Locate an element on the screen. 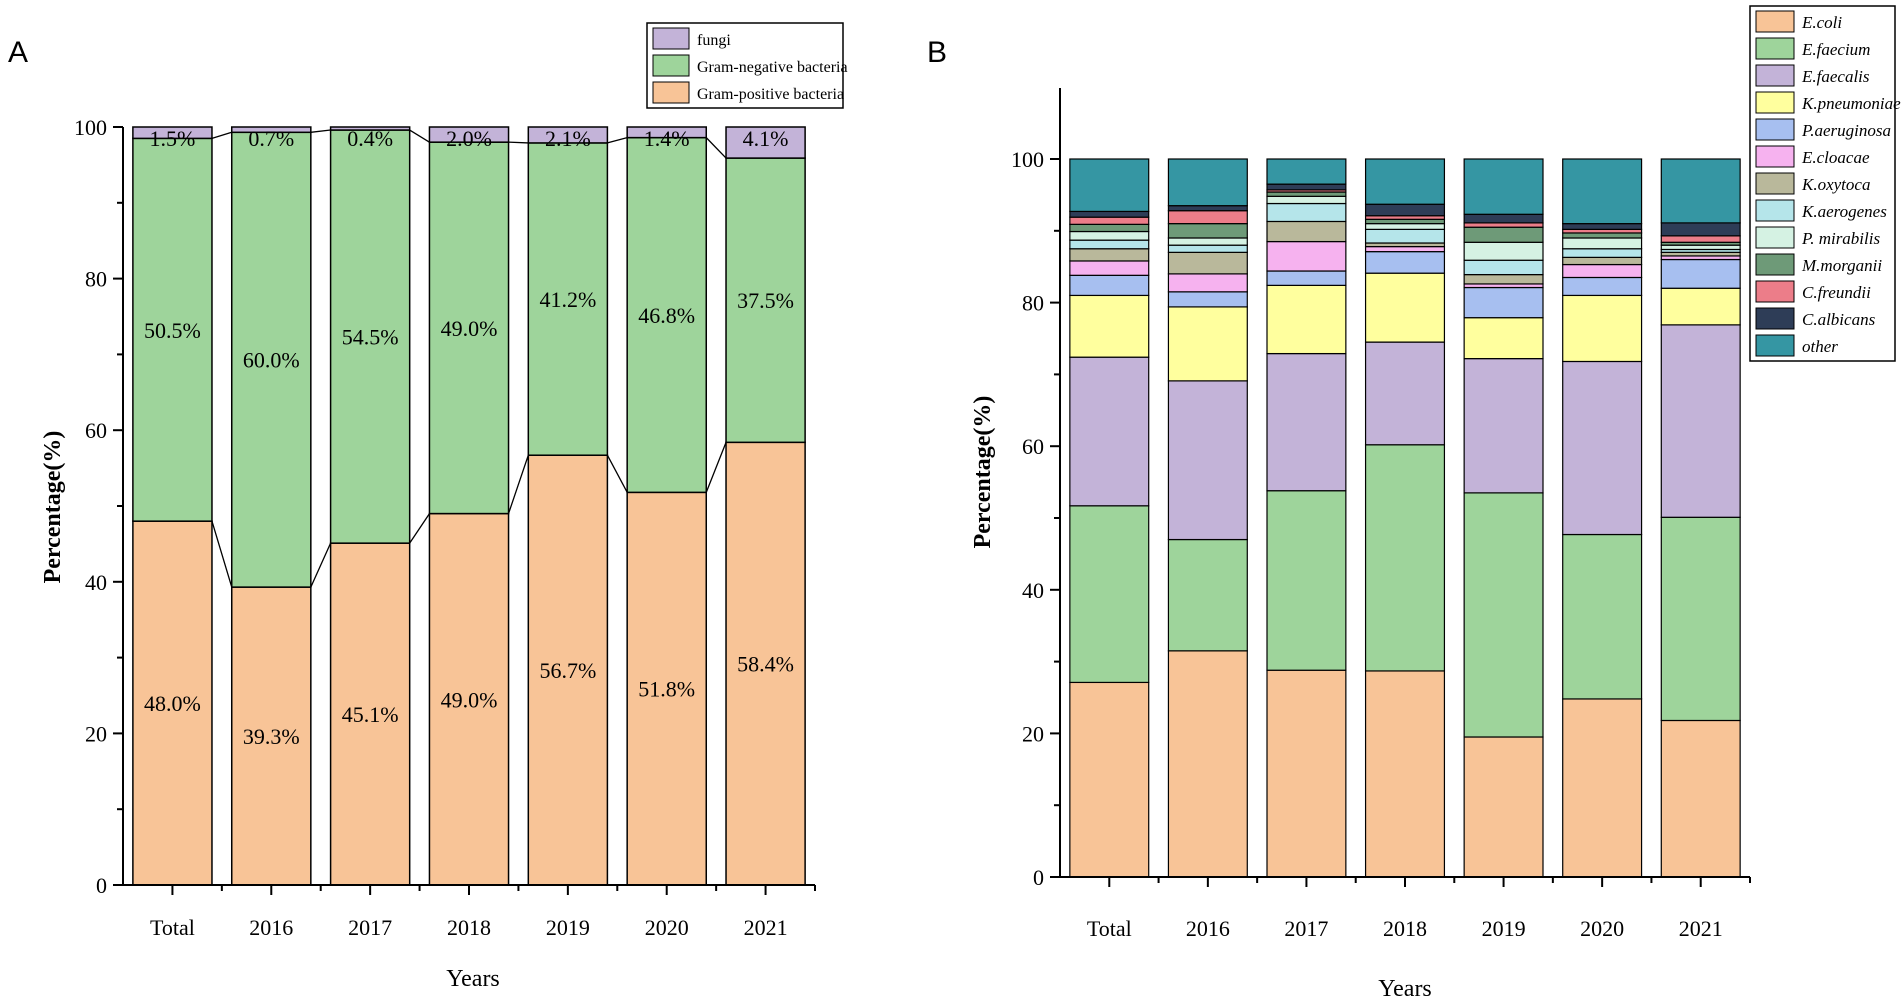  data-label-gram-negative-bacteria-2018: 49.0% is located at coordinates (469, 328).